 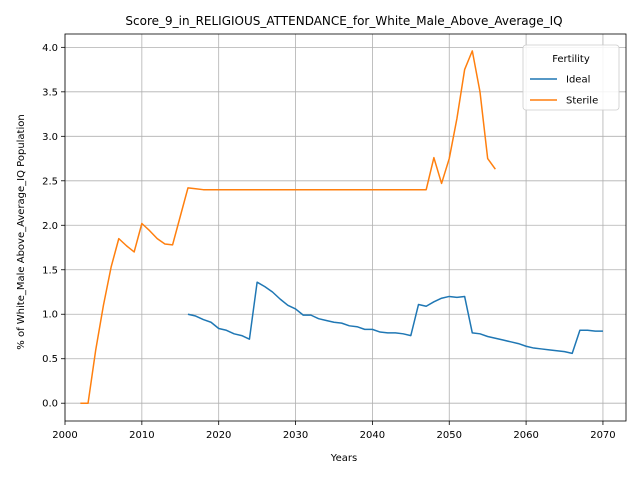 What do you see at coordinates (395, 318) in the screenshot?
I see `series-line-ideal` at bounding box center [395, 318].